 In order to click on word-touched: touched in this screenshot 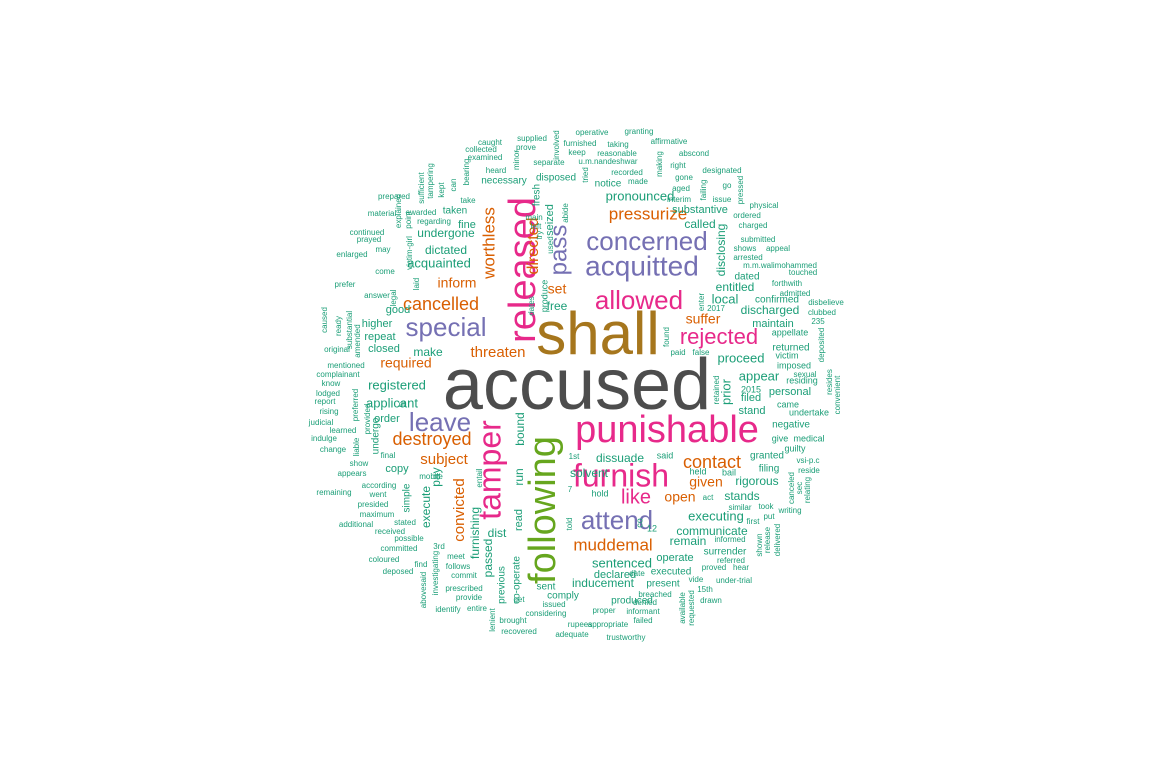, I will do `click(803, 272)`.